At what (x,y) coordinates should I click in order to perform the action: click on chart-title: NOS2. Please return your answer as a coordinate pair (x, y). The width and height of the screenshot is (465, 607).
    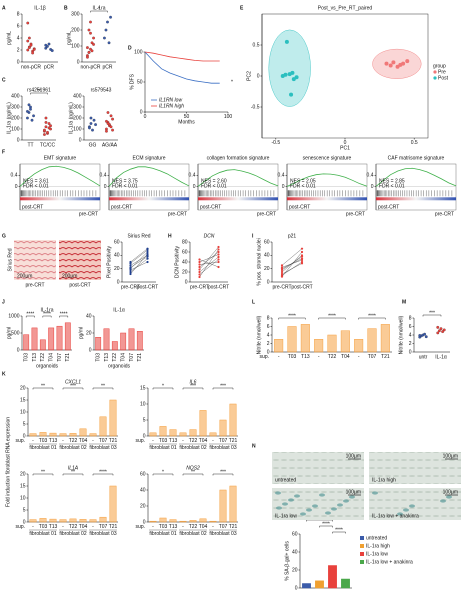
    Looking at the image, I should click on (193, 468).